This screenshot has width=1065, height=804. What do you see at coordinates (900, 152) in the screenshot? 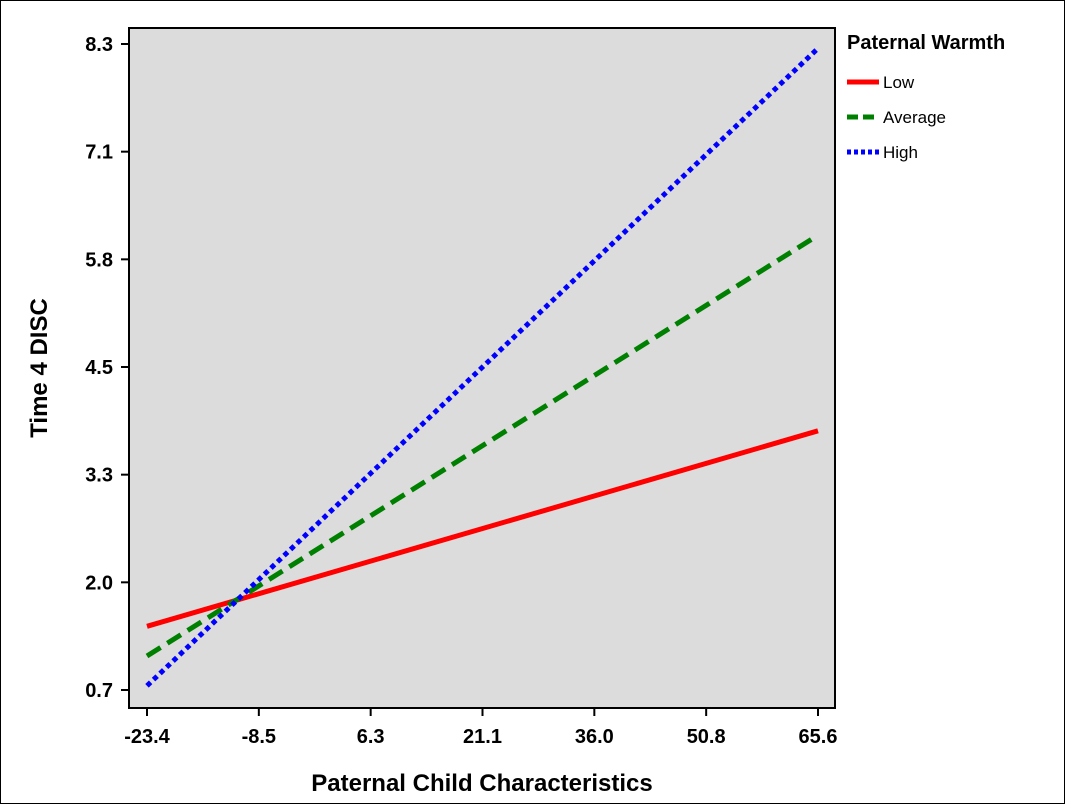
I see `legend-label-high: High` at bounding box center [900, 152].